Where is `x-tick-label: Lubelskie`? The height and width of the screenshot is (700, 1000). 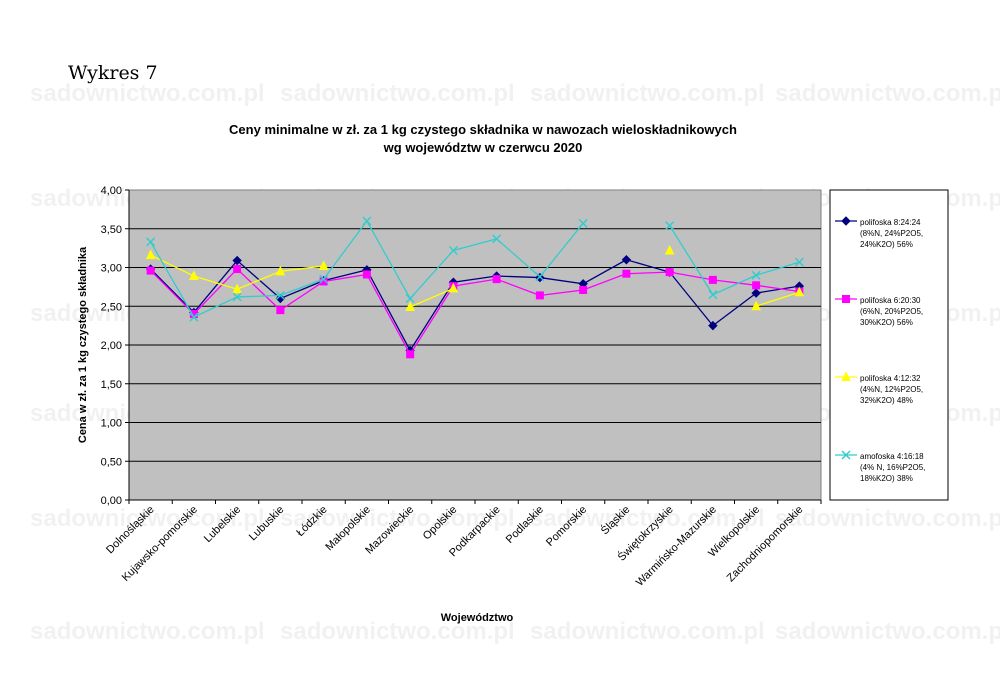
x-tick-label: Lubelskie is located at coordinates (222, 524).